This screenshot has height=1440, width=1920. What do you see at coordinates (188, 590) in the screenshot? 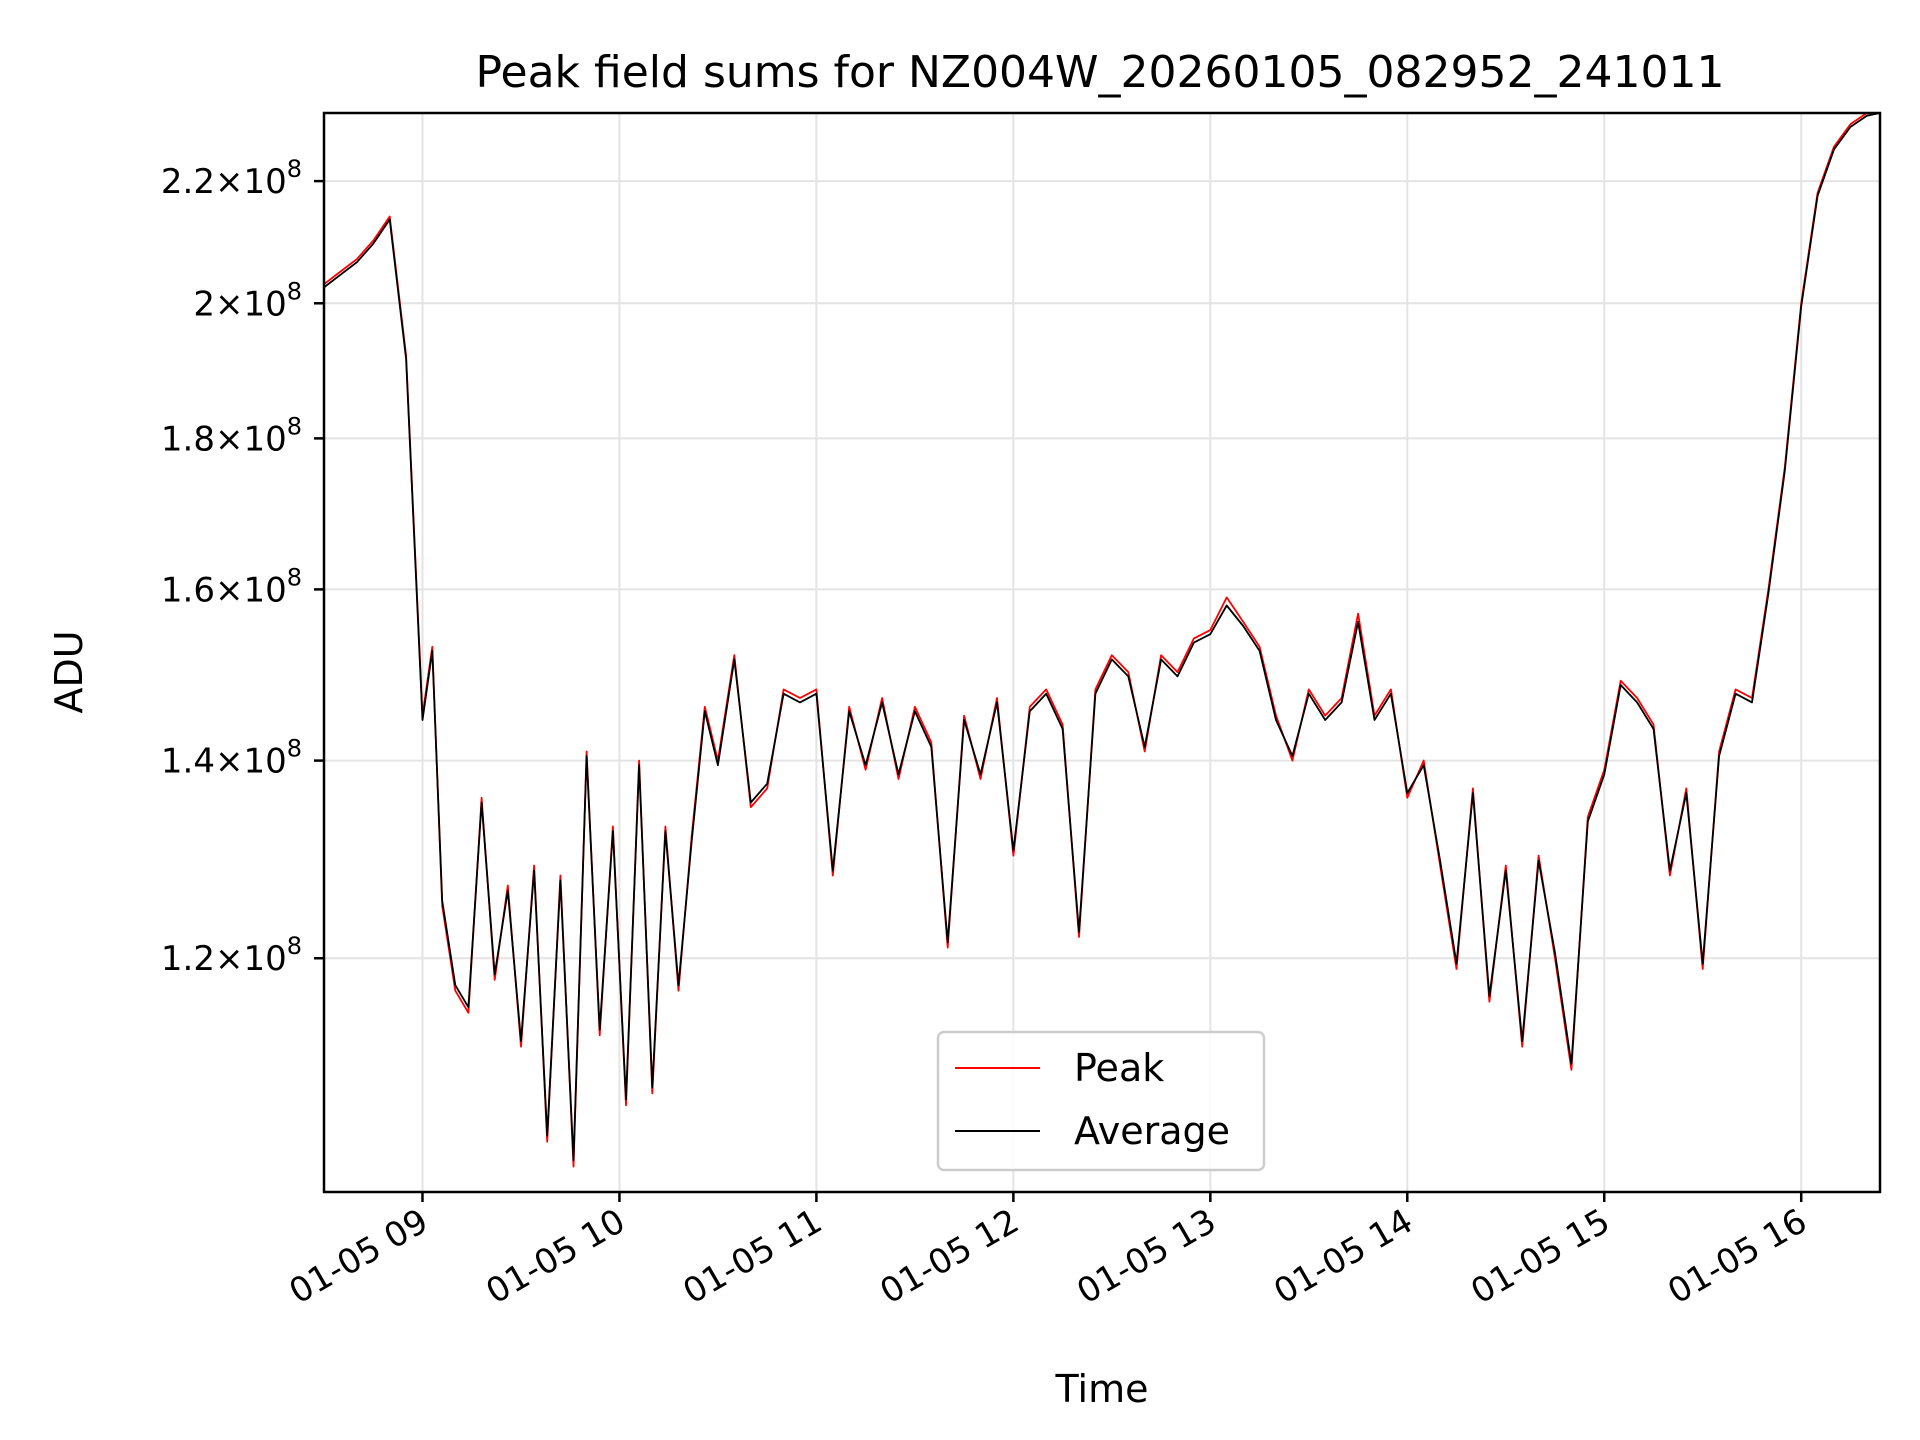
I see `y-tick-mantissa: 1.6` at bounding box center [188, 590].